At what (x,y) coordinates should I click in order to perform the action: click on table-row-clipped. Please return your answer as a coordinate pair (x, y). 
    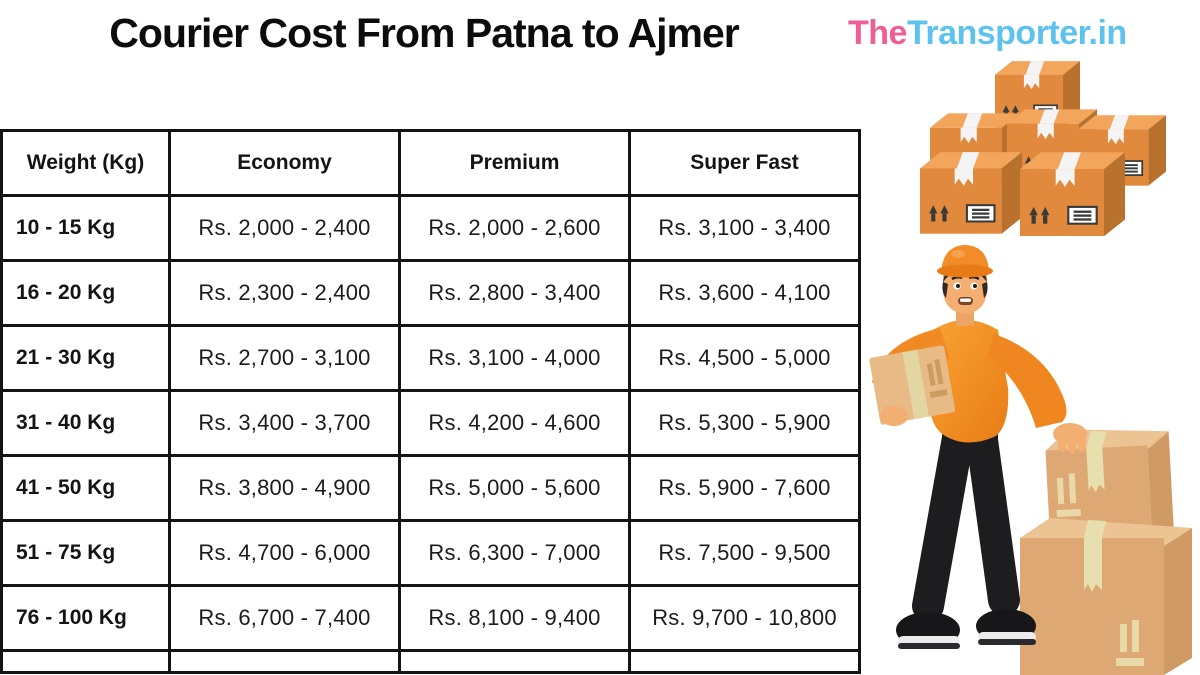
    Looking at the image, I should click on (430, 661).